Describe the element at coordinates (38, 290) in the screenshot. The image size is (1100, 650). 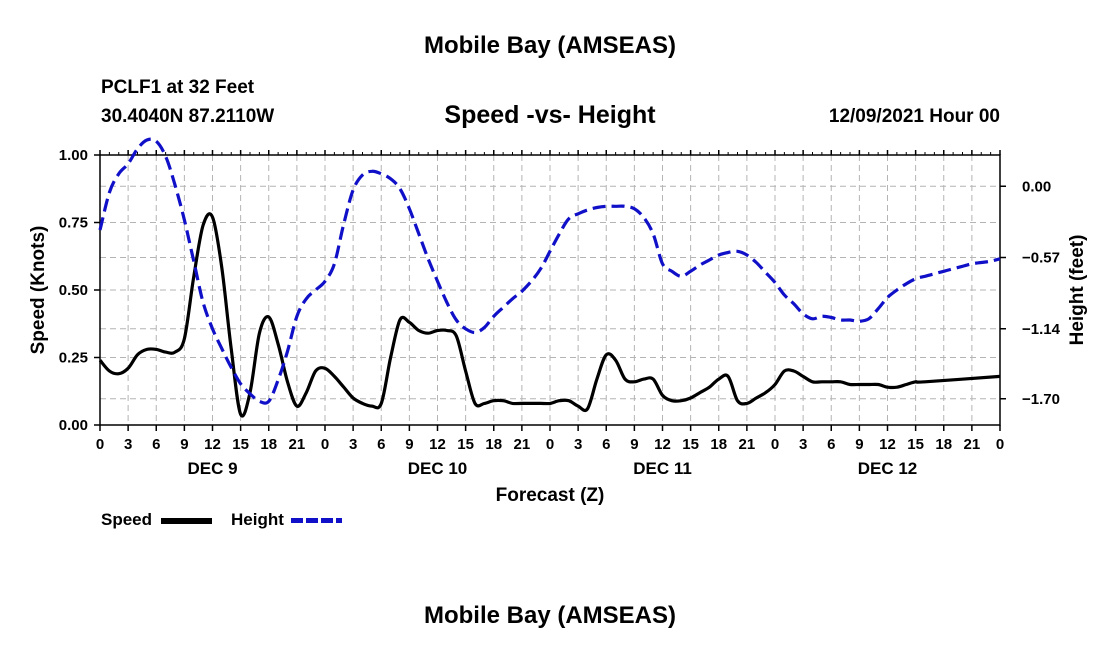
I see `y-axis-label: Speed (Knots)` at that location.